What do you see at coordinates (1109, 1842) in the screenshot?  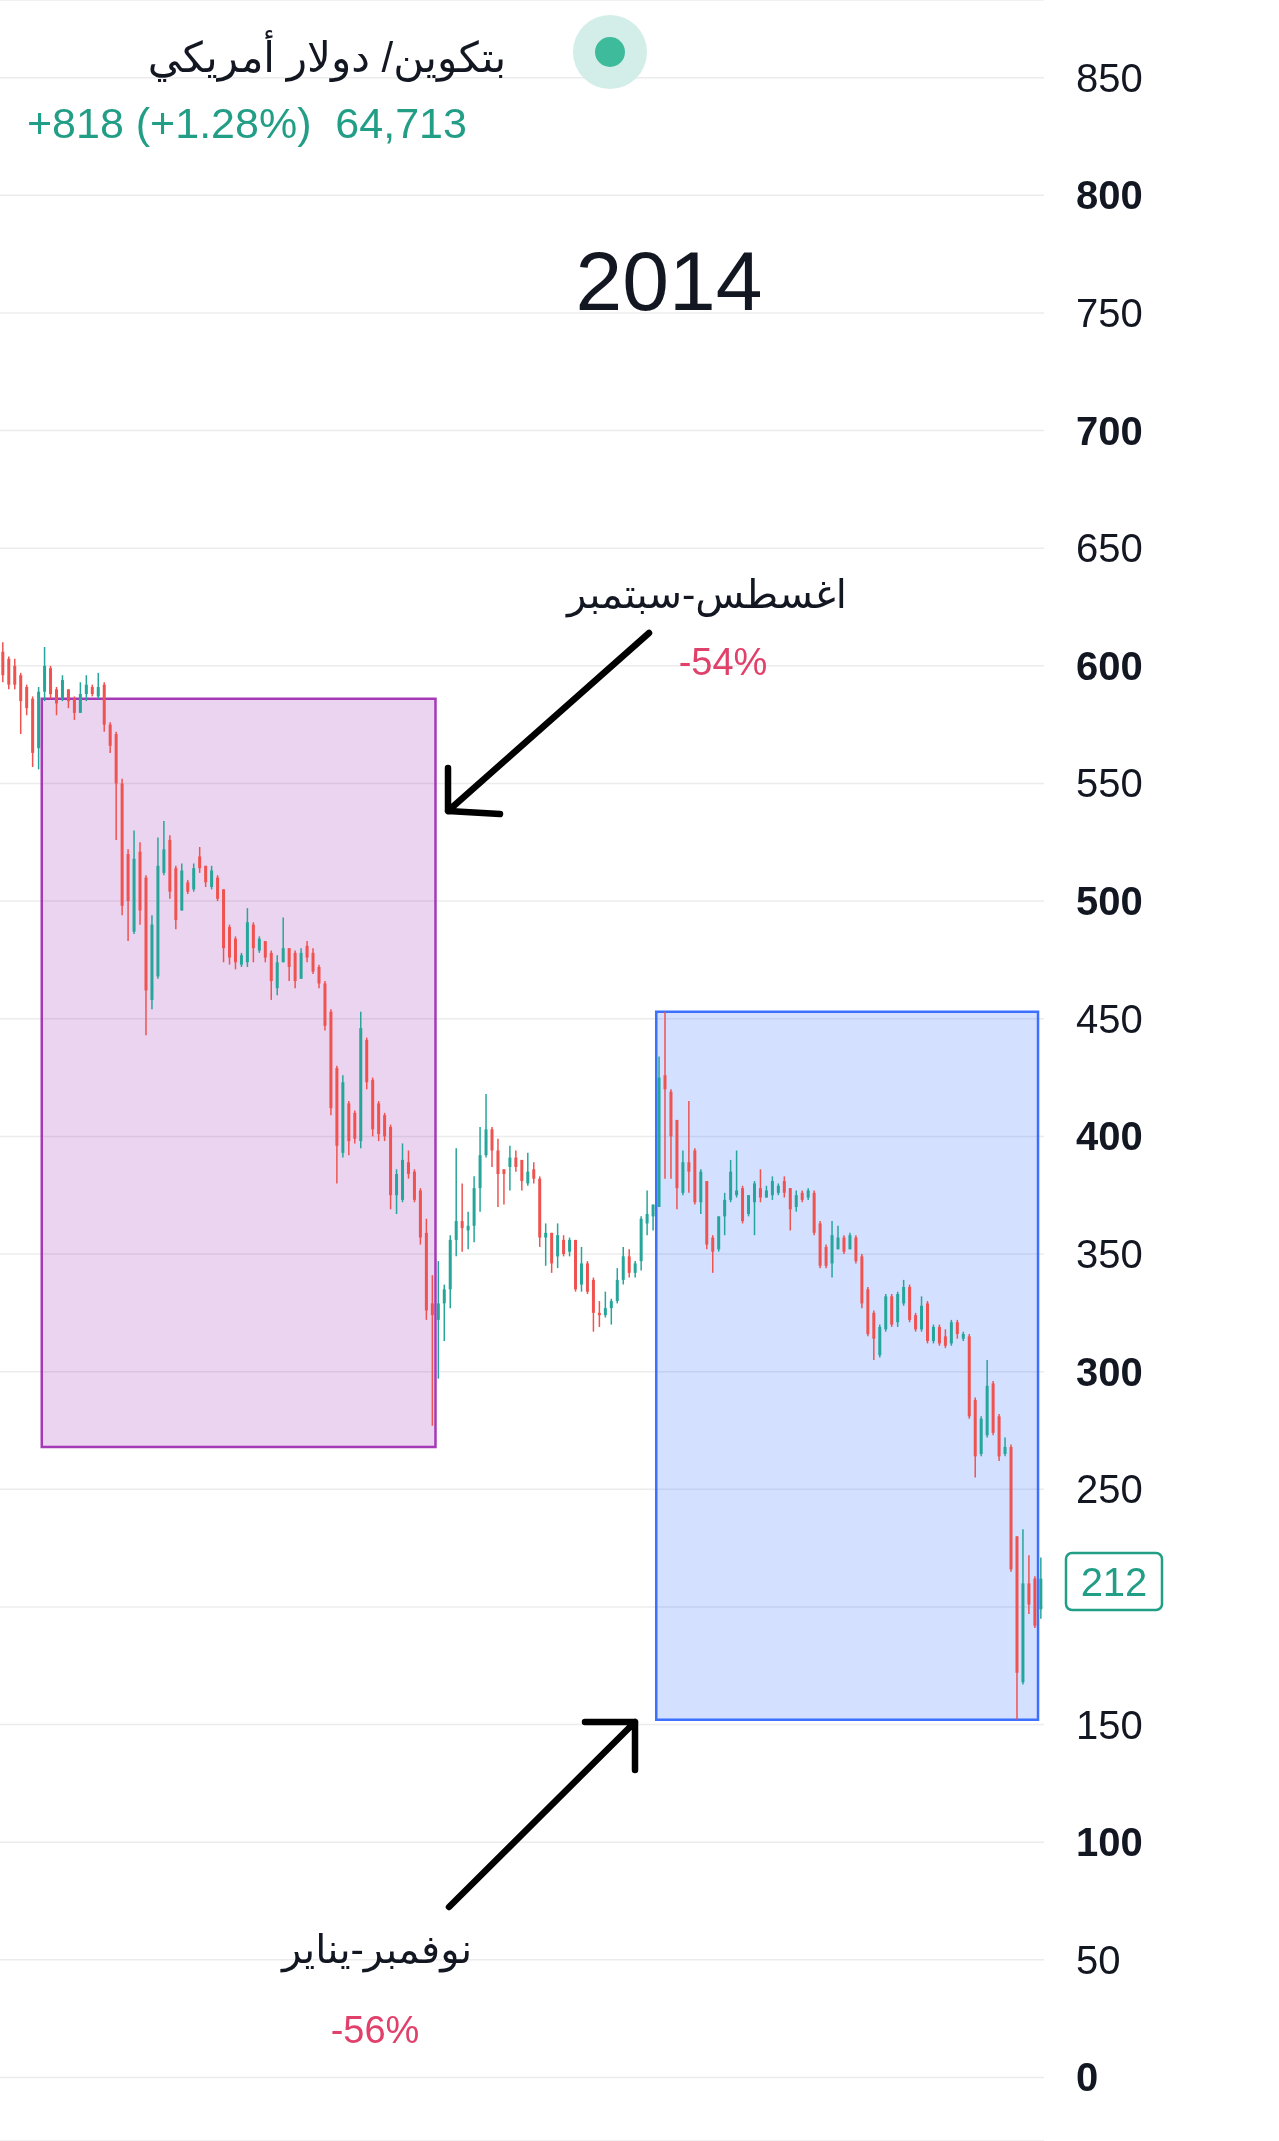 I see `y-tick-label: 100` at bounding box center [1109, 1842].